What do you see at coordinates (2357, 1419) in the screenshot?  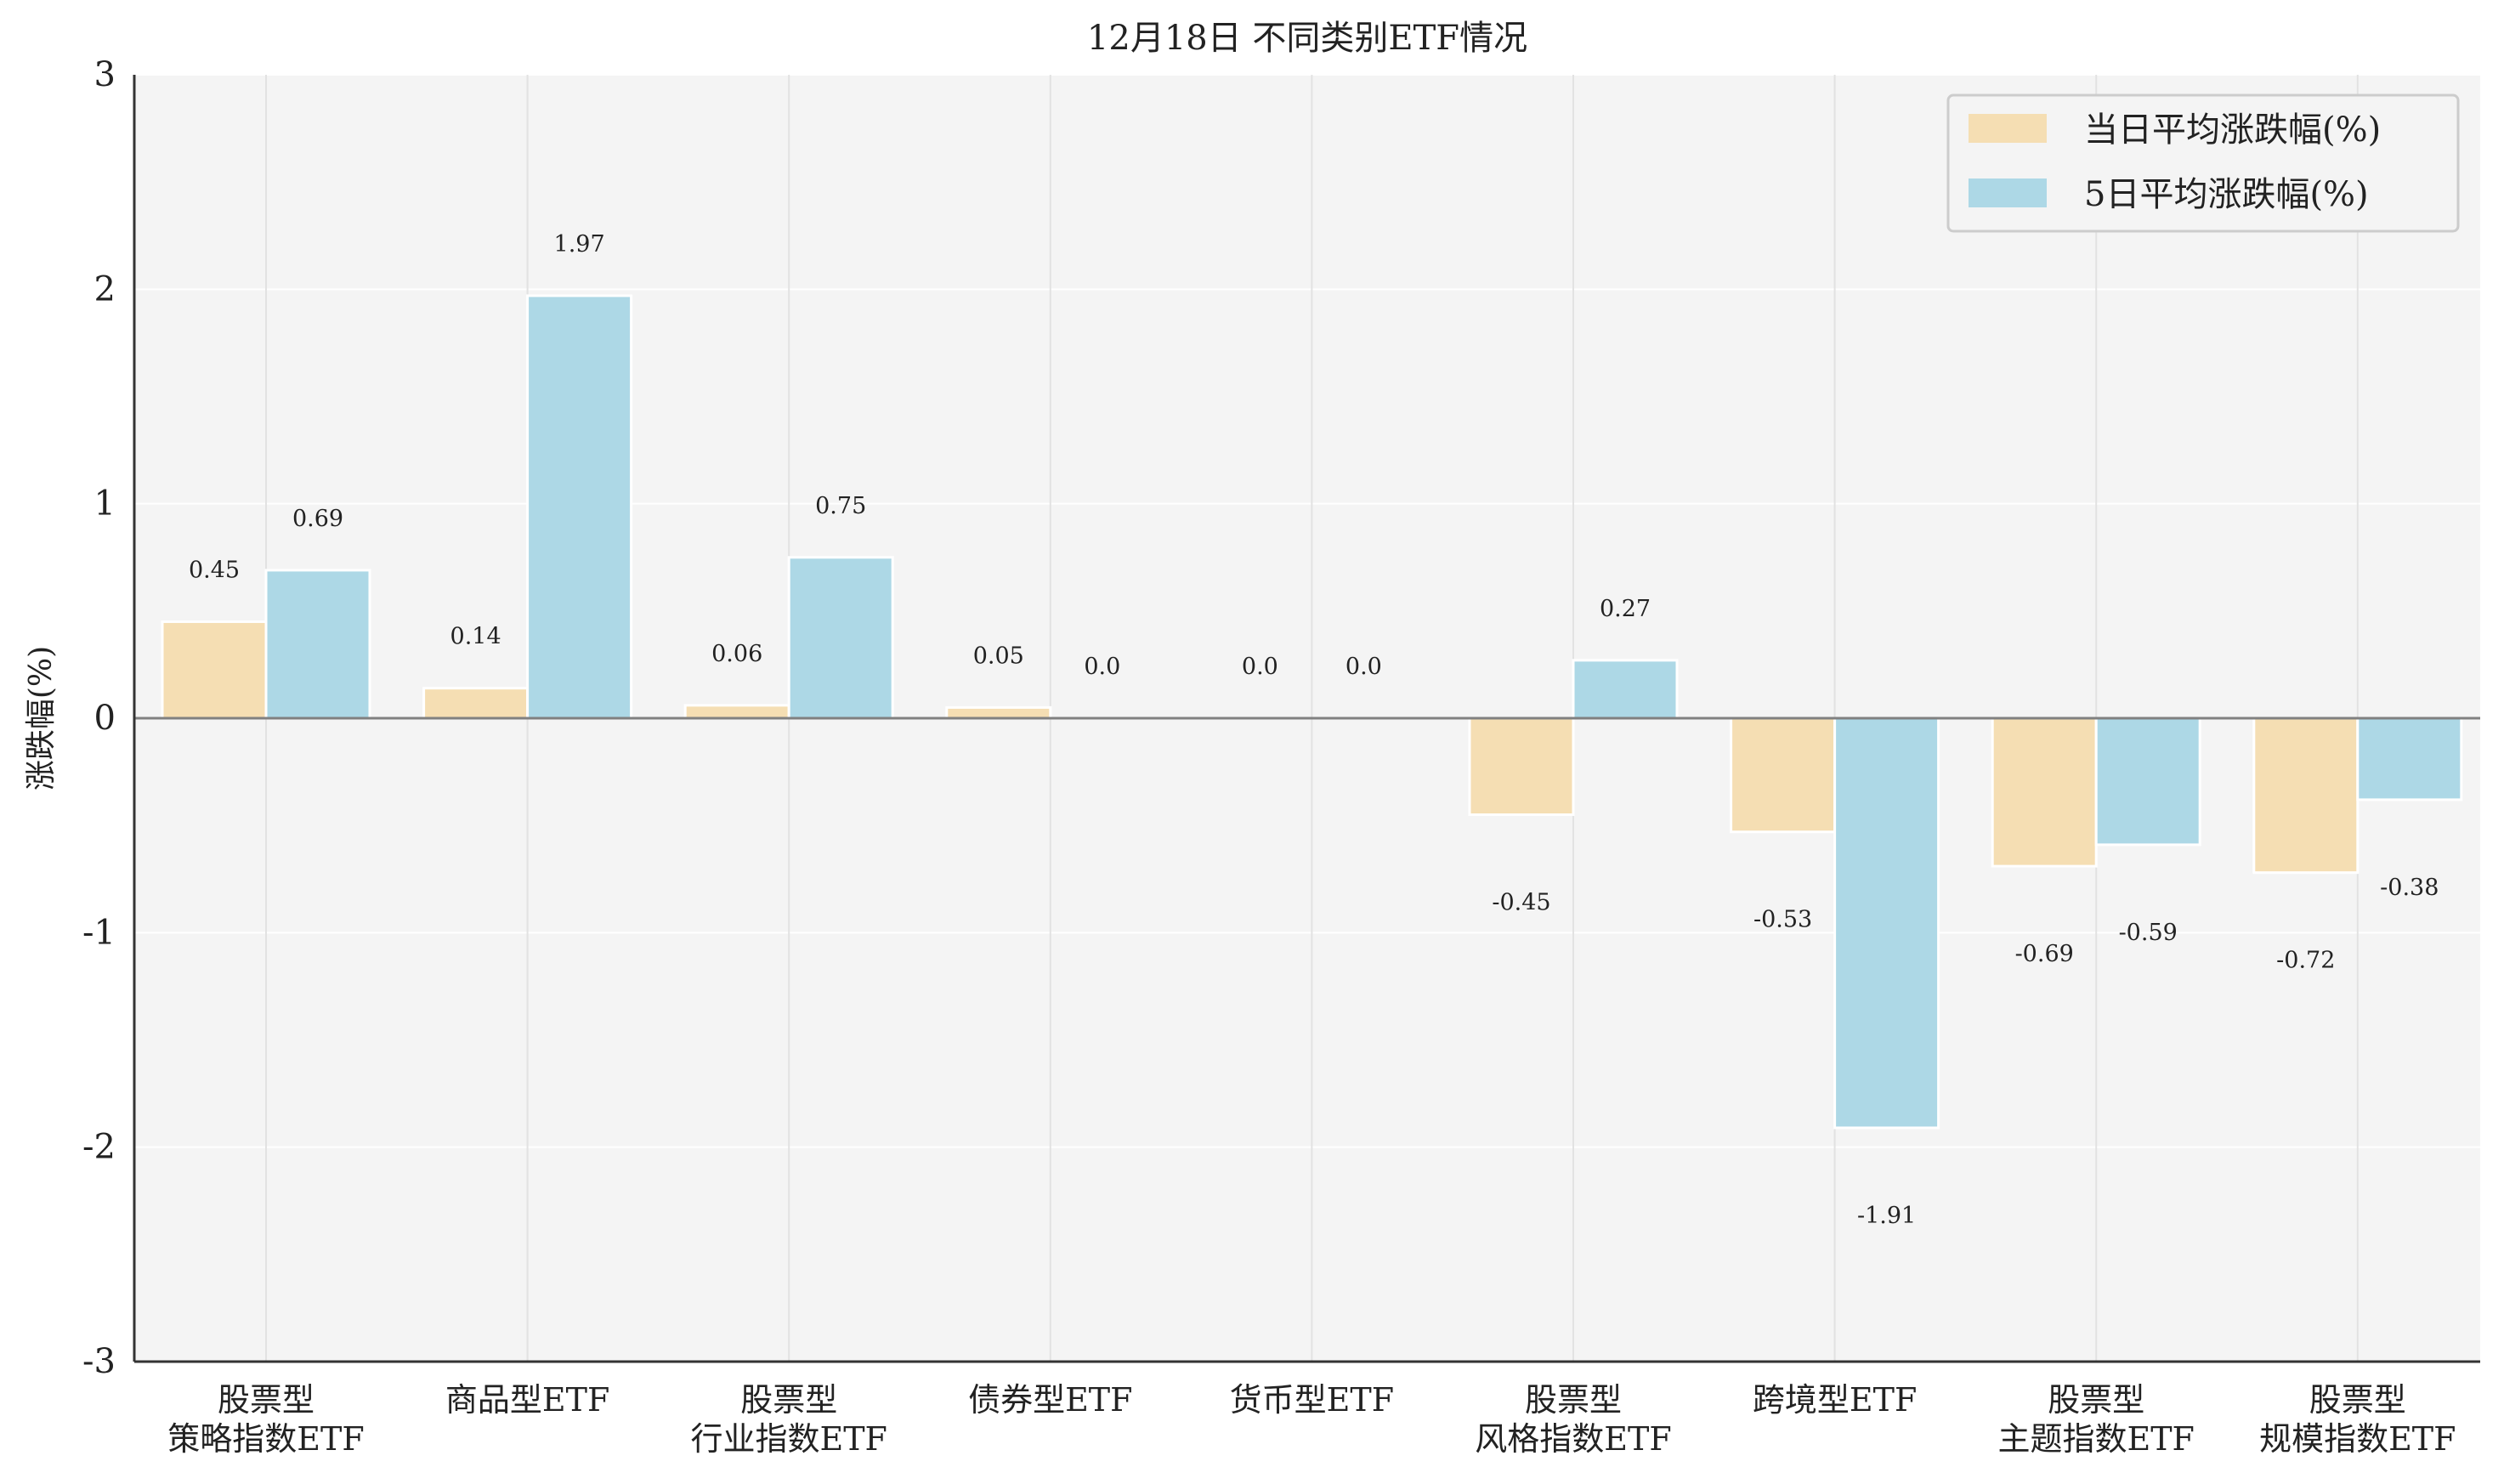 I see `x-tick-label: 股票型规模指数ETF` at bounding box center [2357, 1419].